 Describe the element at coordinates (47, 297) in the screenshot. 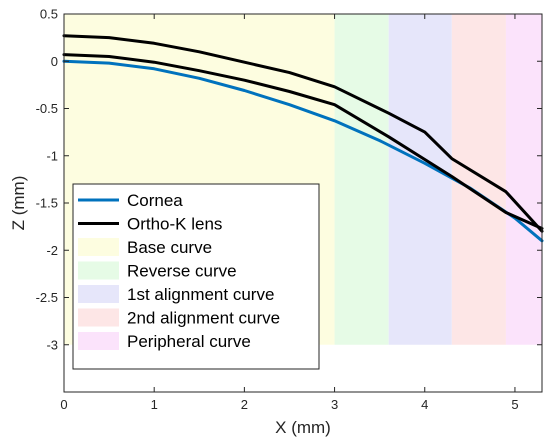

I see `y-tick-label: -2.5` at that location.